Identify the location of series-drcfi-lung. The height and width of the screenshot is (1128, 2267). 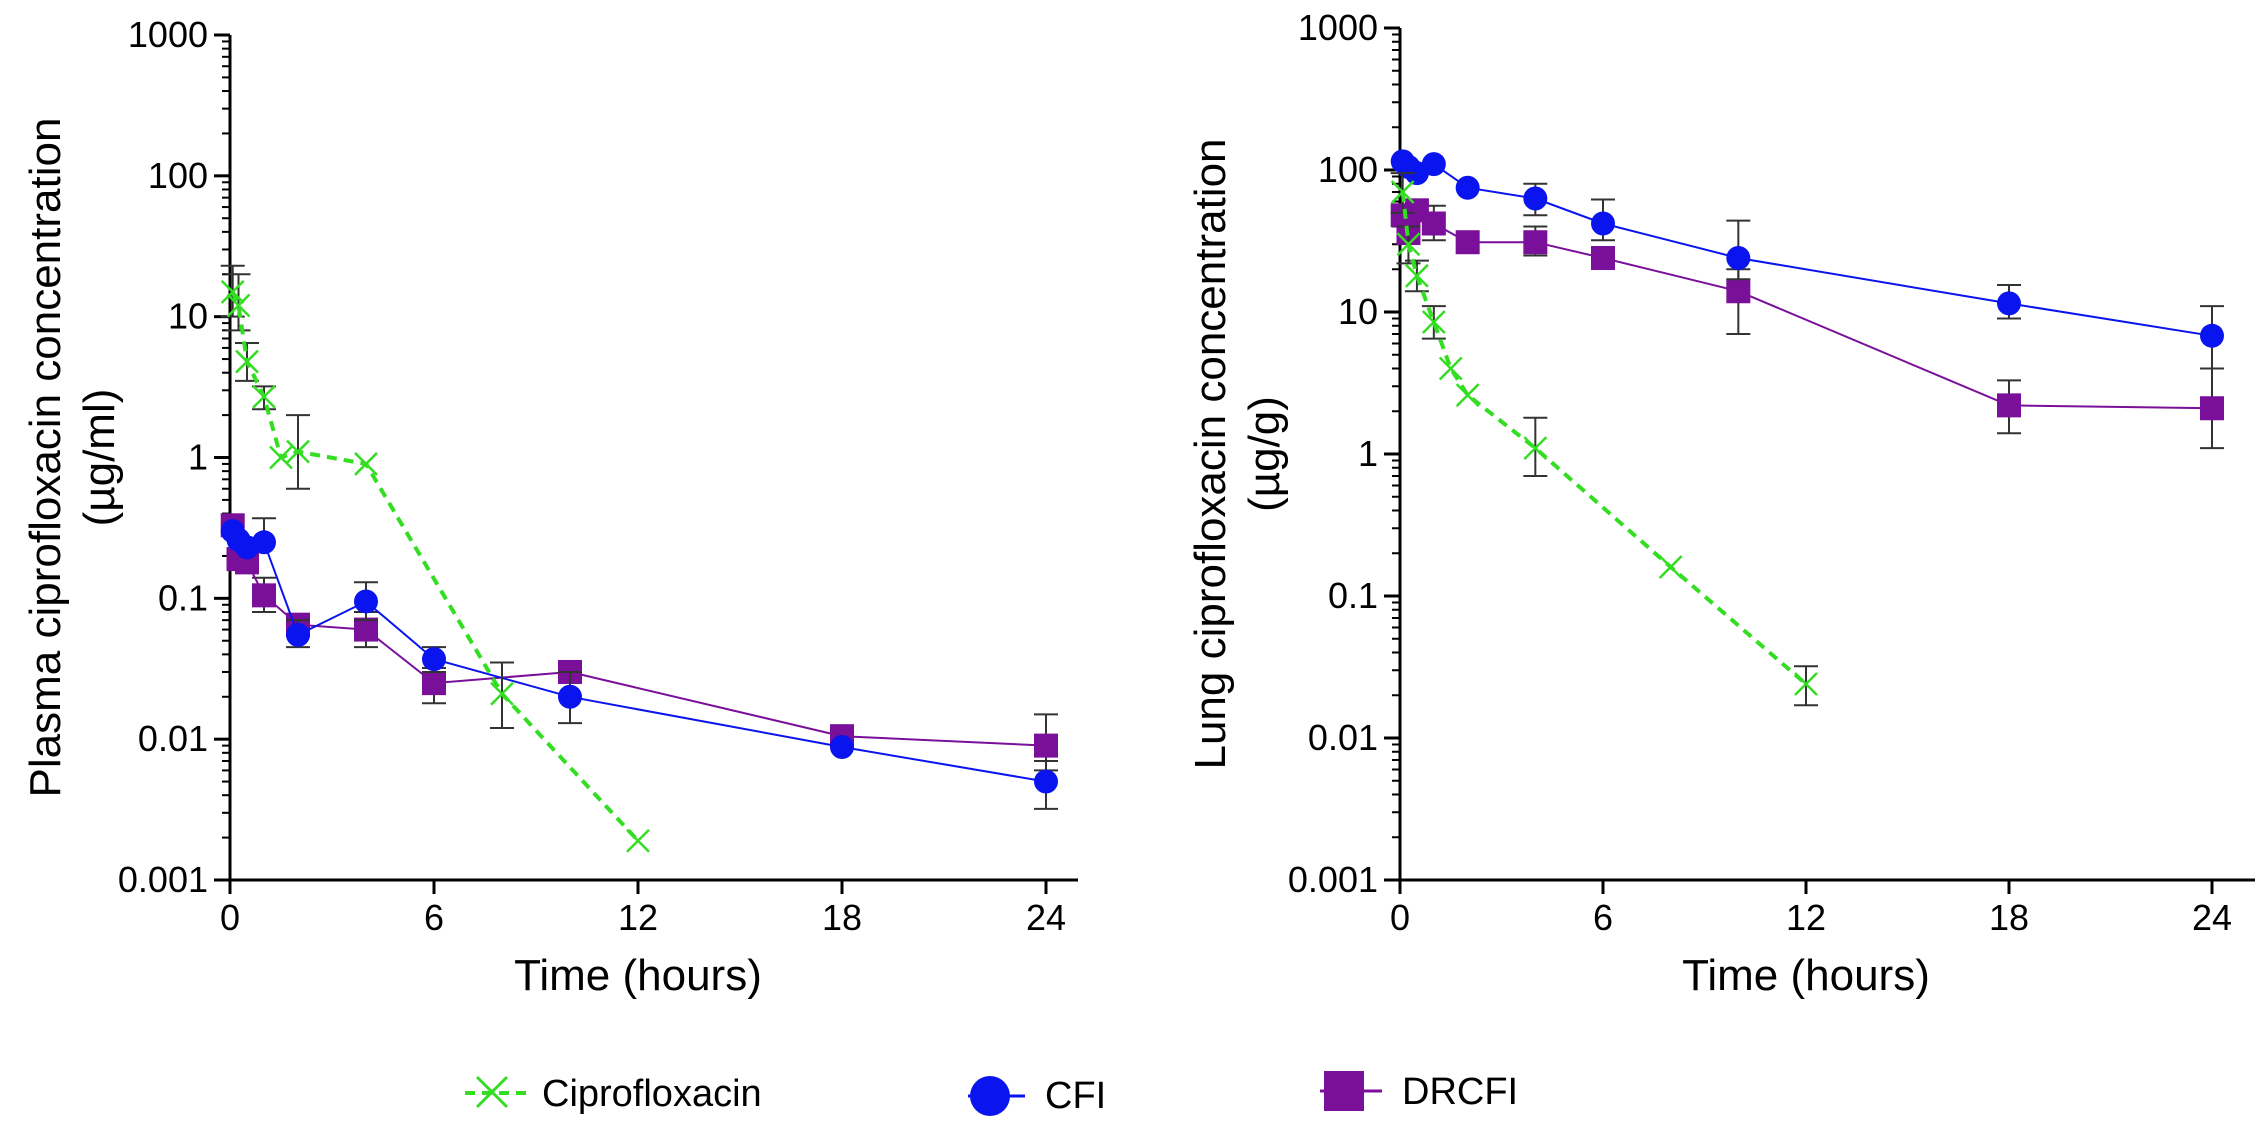
(1807, 324).